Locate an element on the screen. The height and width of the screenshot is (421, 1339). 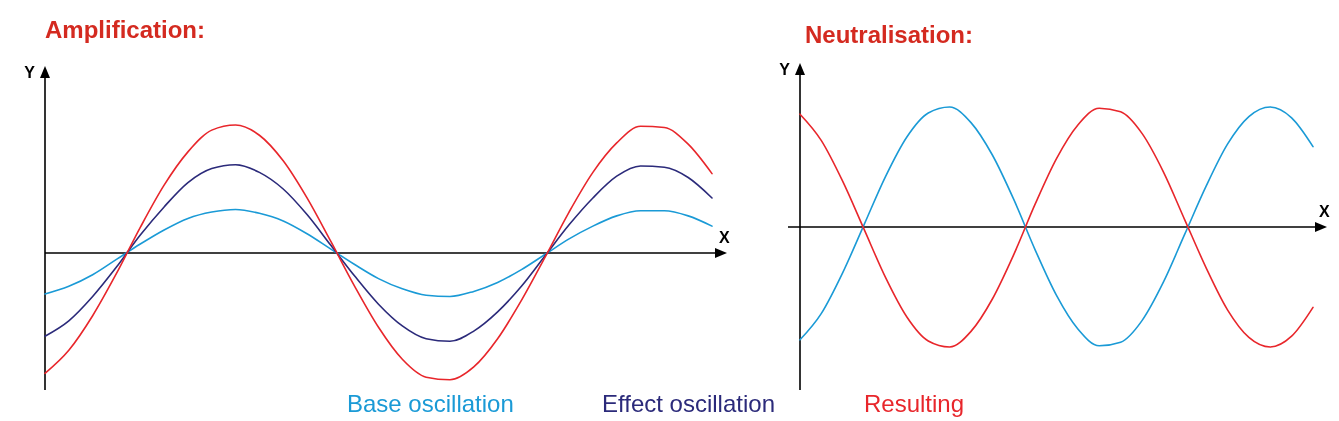
text: Resulting is located at coordinates (914, 403).